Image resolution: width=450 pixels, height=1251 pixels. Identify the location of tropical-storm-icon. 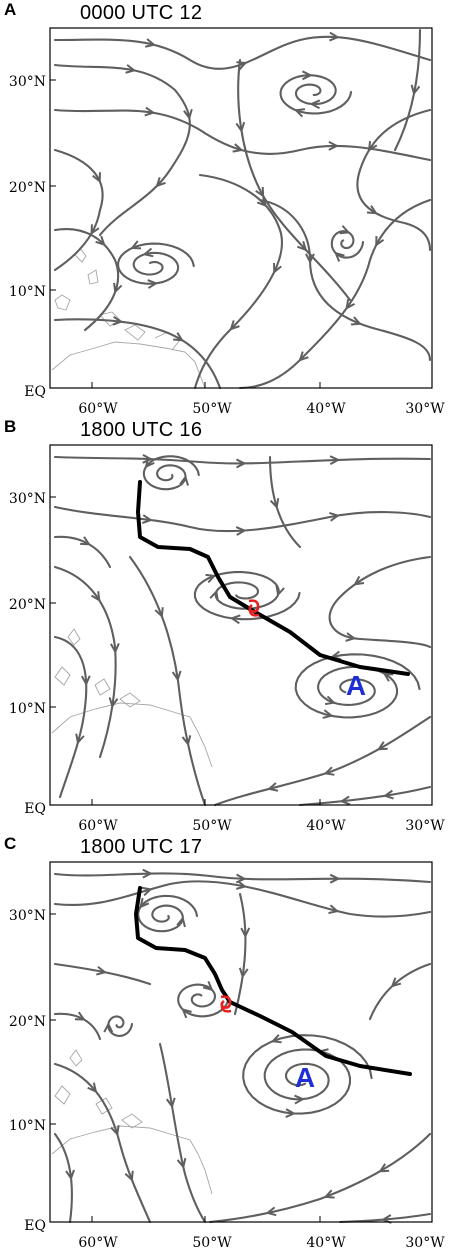
(226, 1004).